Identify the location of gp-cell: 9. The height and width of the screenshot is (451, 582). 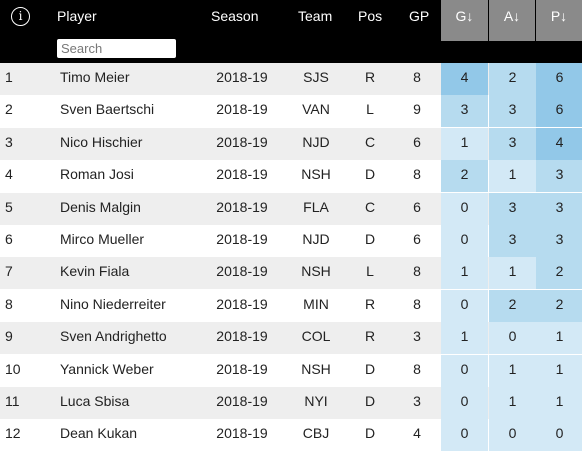
(417, 109).